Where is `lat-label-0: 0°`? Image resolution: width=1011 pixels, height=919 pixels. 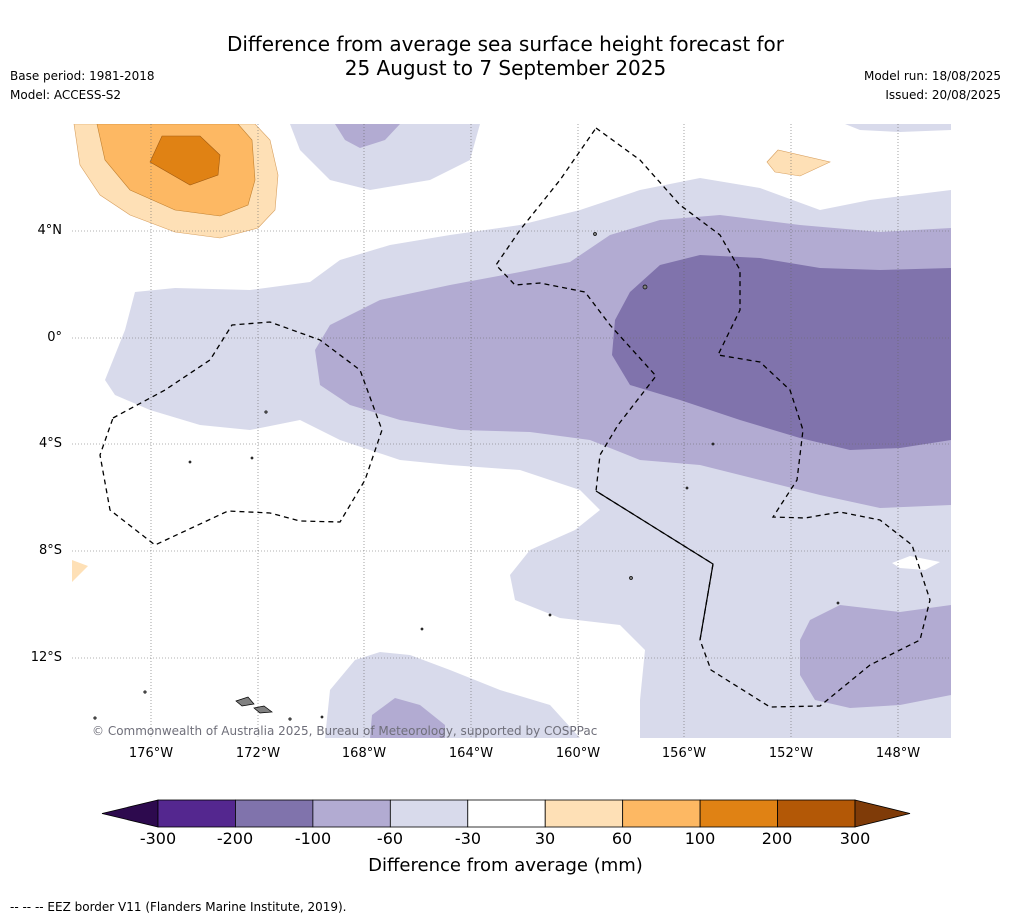
lat-label-0: 0° is located at coordinates (54, 337).